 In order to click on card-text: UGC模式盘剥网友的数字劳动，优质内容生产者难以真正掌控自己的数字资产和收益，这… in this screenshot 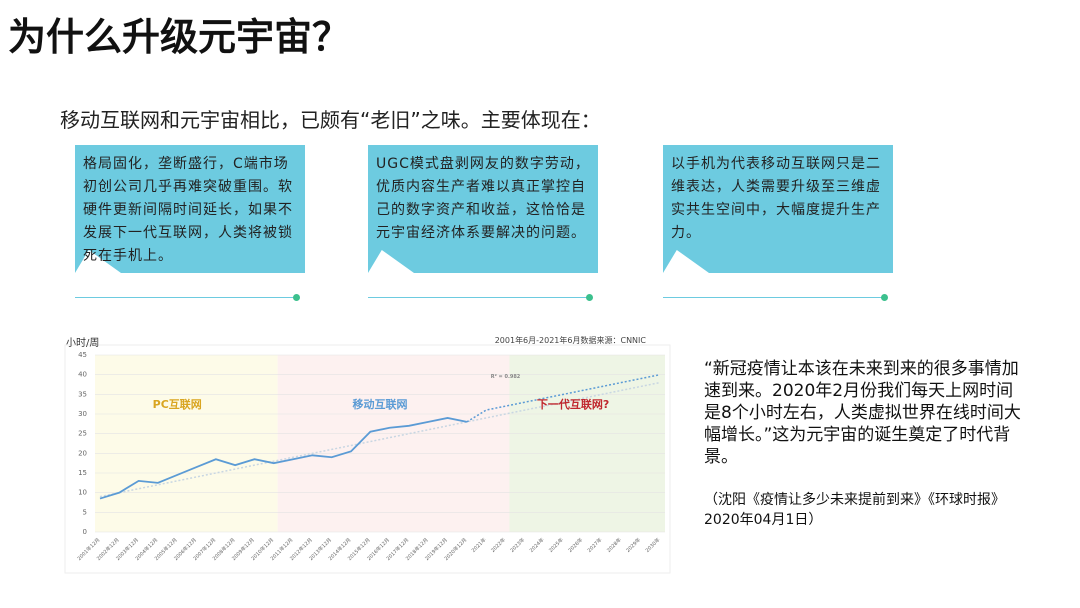, I will do `click(483, 198)`.